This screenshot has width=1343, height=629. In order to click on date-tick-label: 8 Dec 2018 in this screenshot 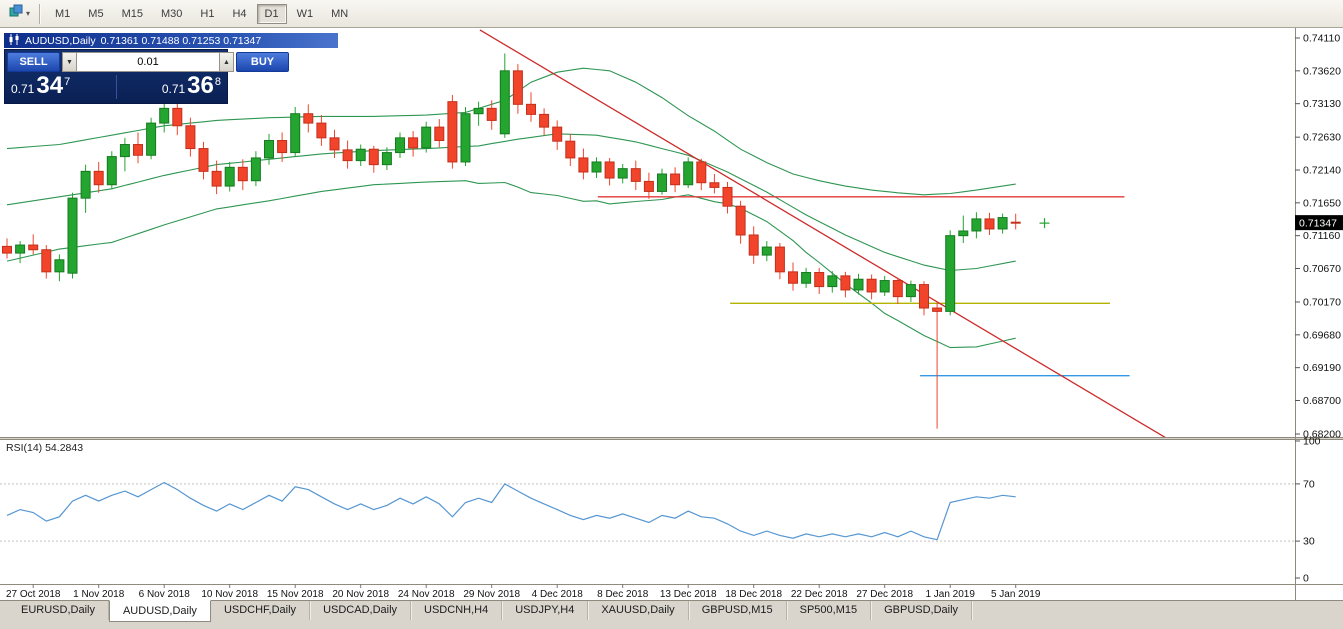, I will do `click(623, 594)`.